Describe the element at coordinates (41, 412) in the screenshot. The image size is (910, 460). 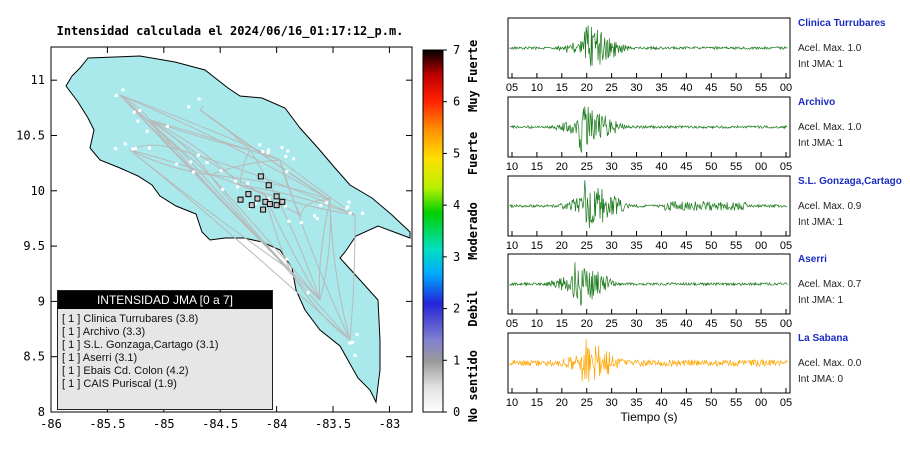
I see `lat-tick-label: 8` at that location.